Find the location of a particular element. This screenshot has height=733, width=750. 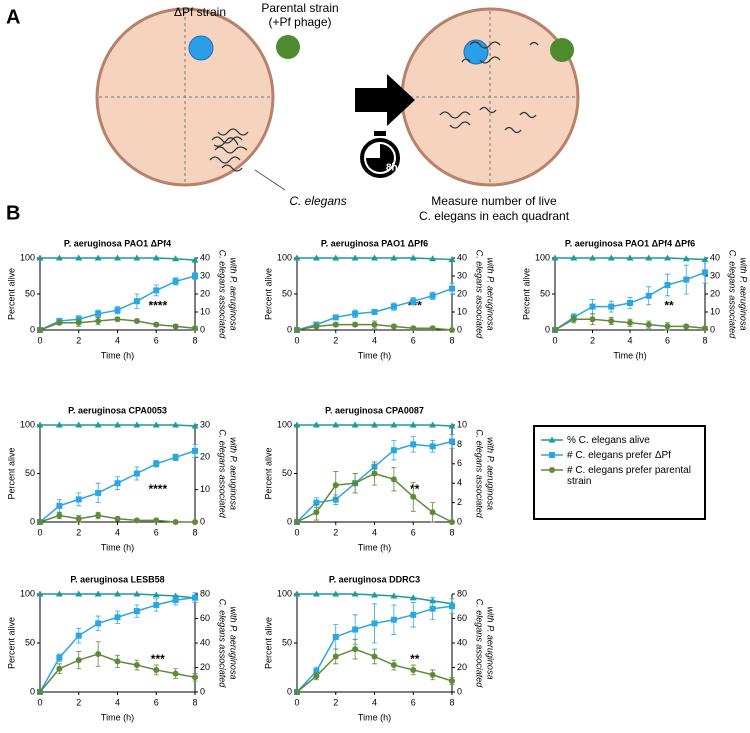

y2-tick-label: 2 is located at coordinates (459, 502).